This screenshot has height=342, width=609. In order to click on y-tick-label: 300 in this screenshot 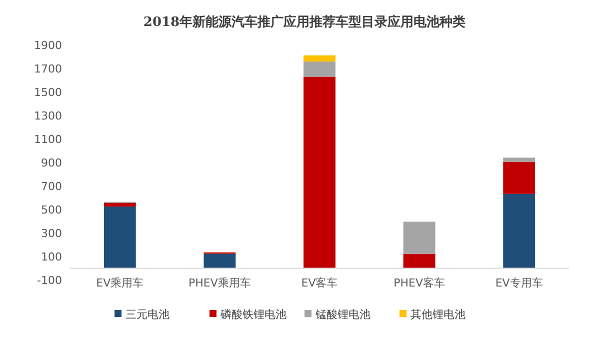, I will do `click(51, 233)`.